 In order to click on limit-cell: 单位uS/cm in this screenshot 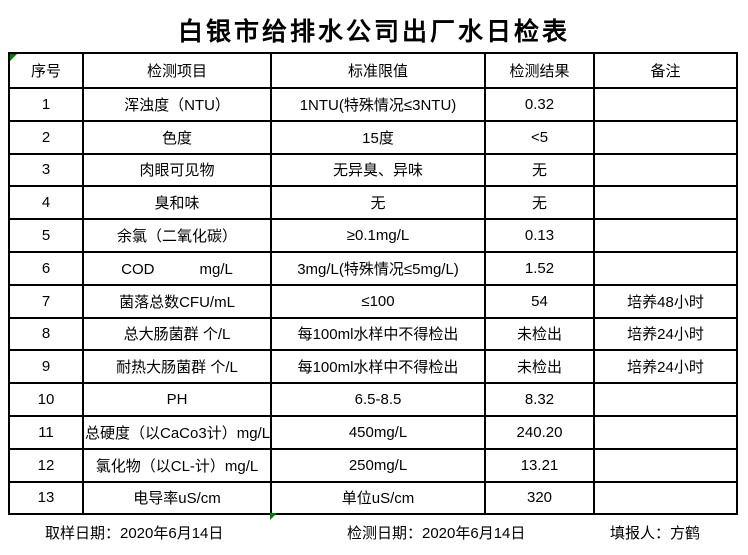, I will do `click(378, 498)`.